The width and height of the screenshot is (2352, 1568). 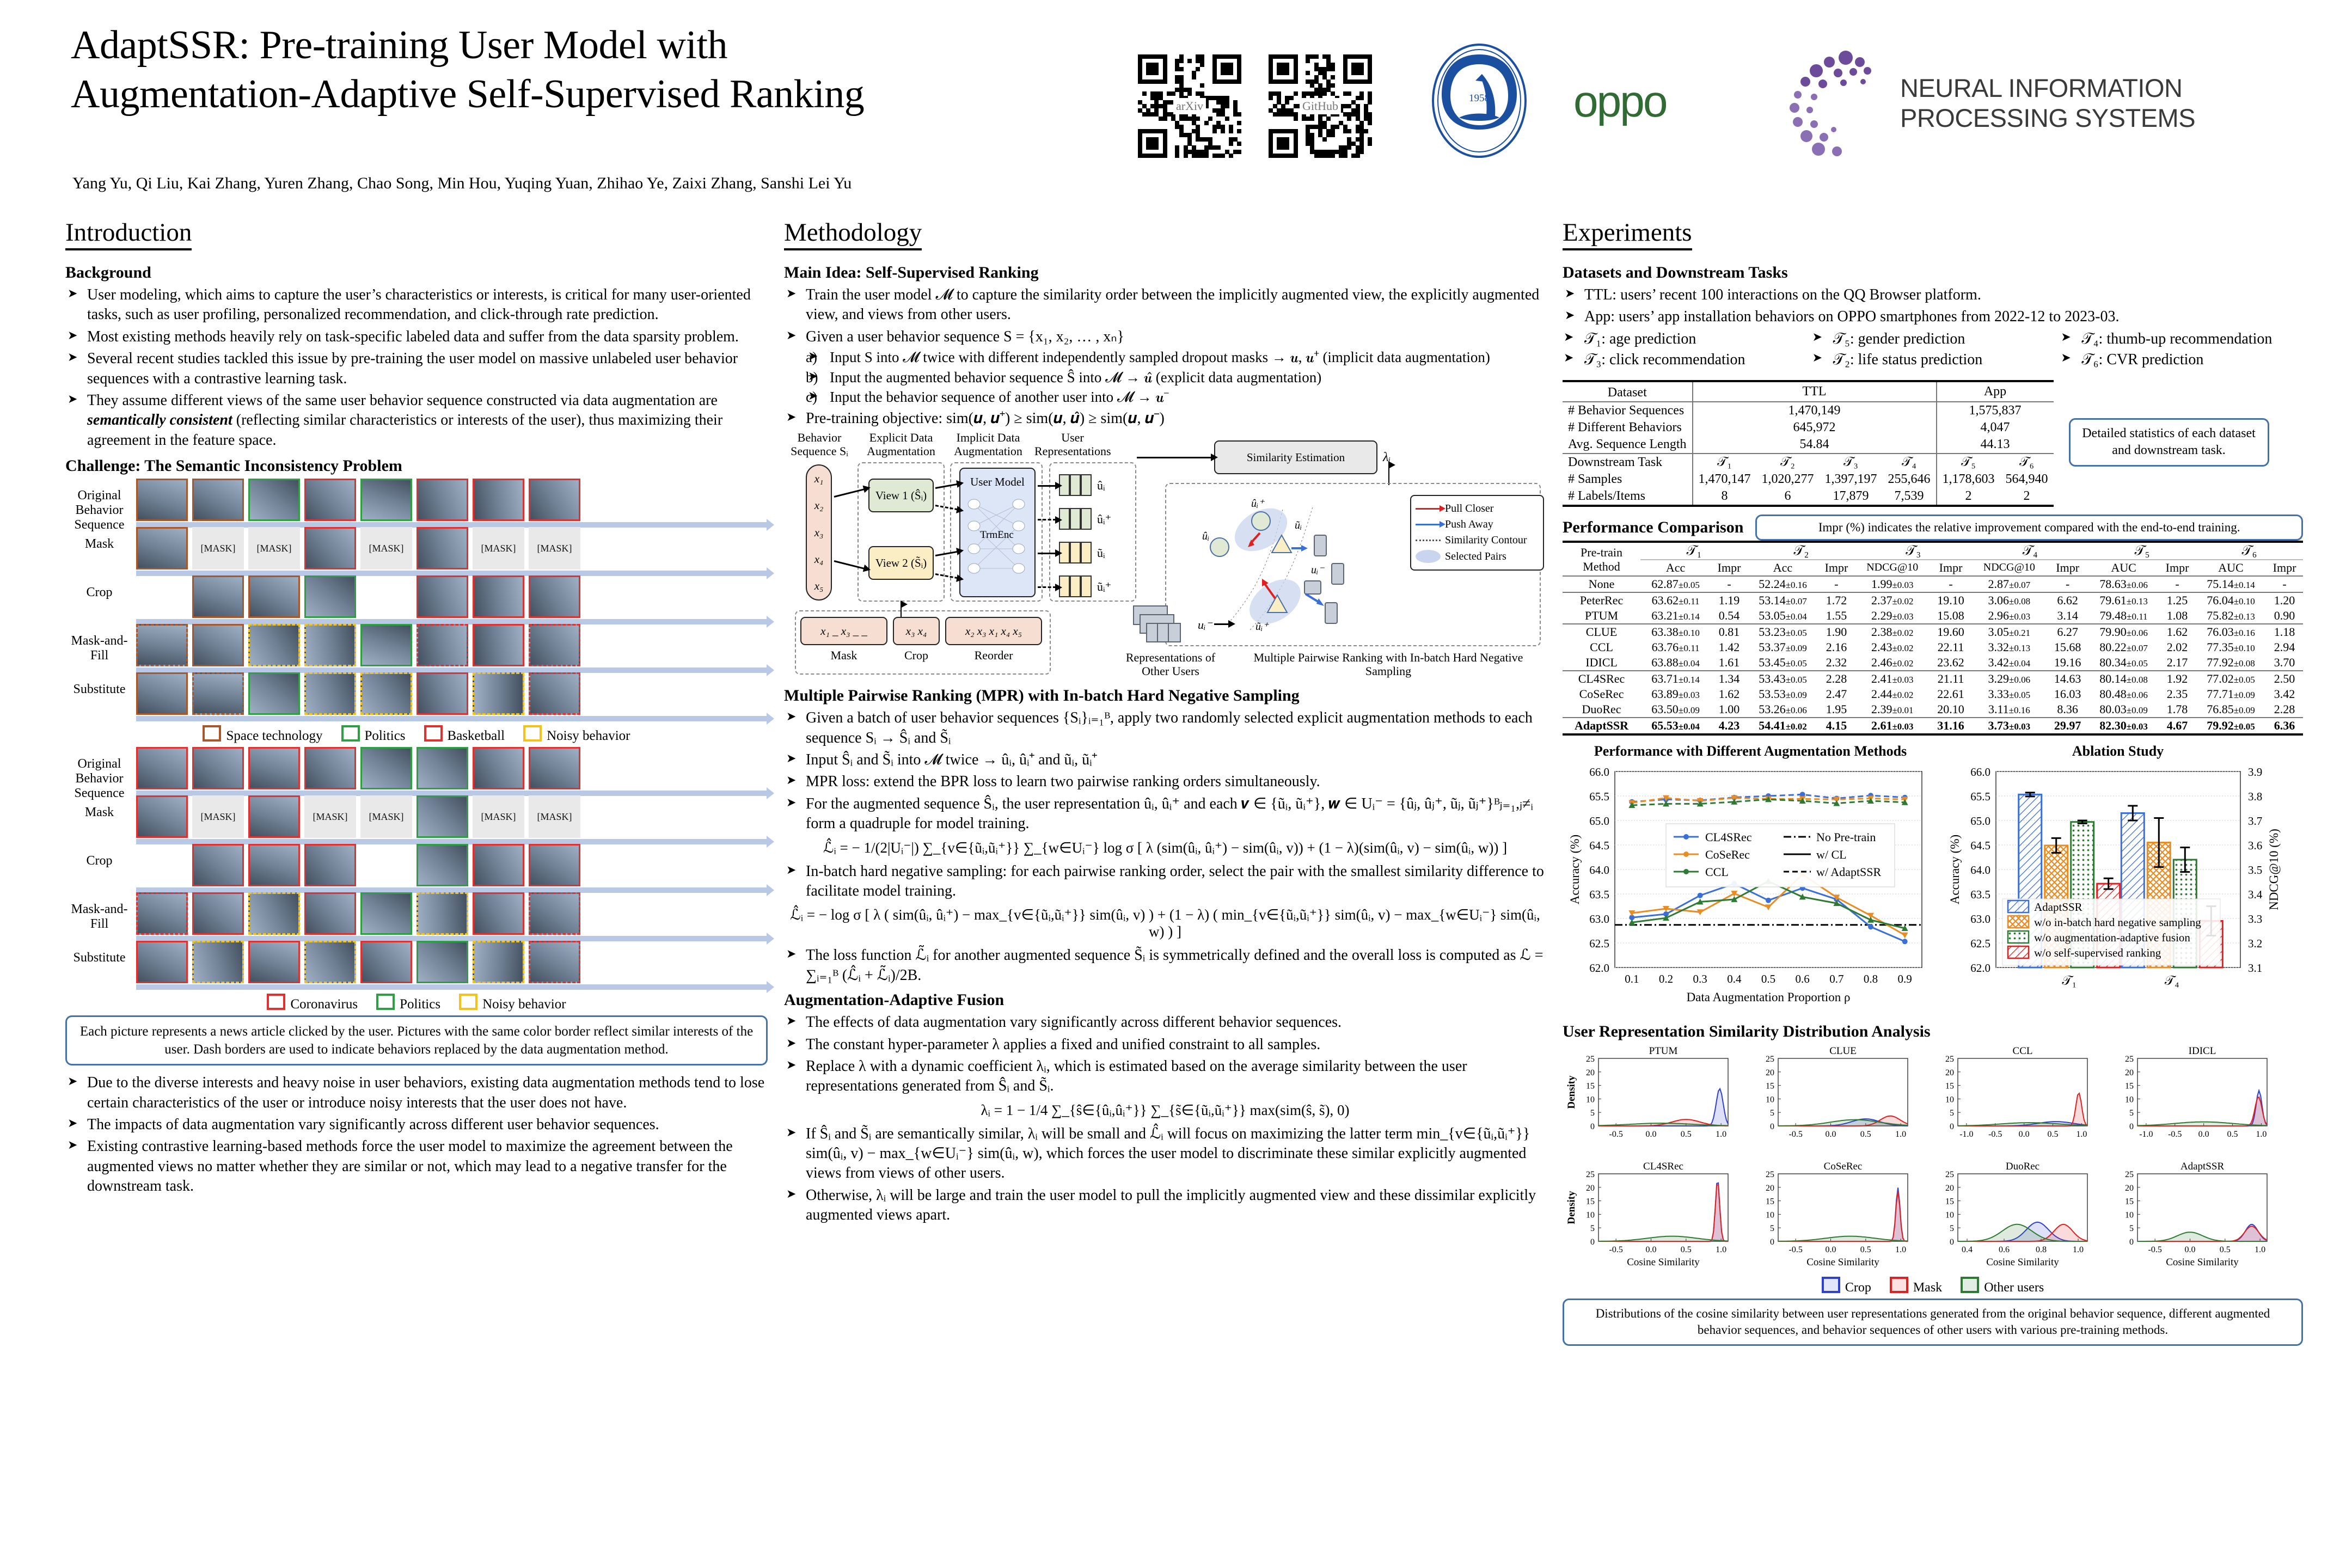 I want to click on table-cell: 8.36, so click(x=2067, y=709).